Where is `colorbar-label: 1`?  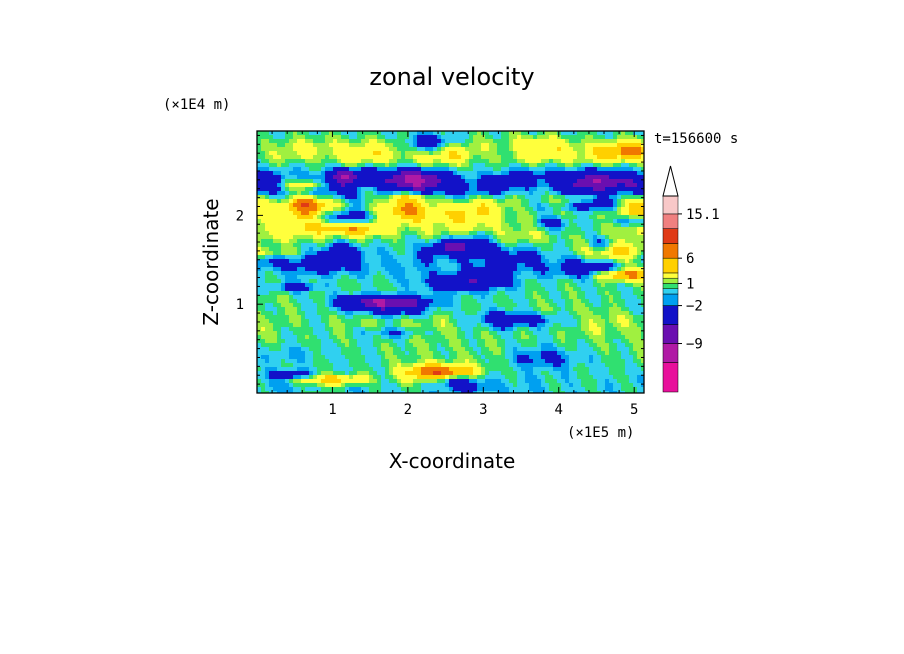 colorbar-label: 1 is located at coordinates (690, 284).